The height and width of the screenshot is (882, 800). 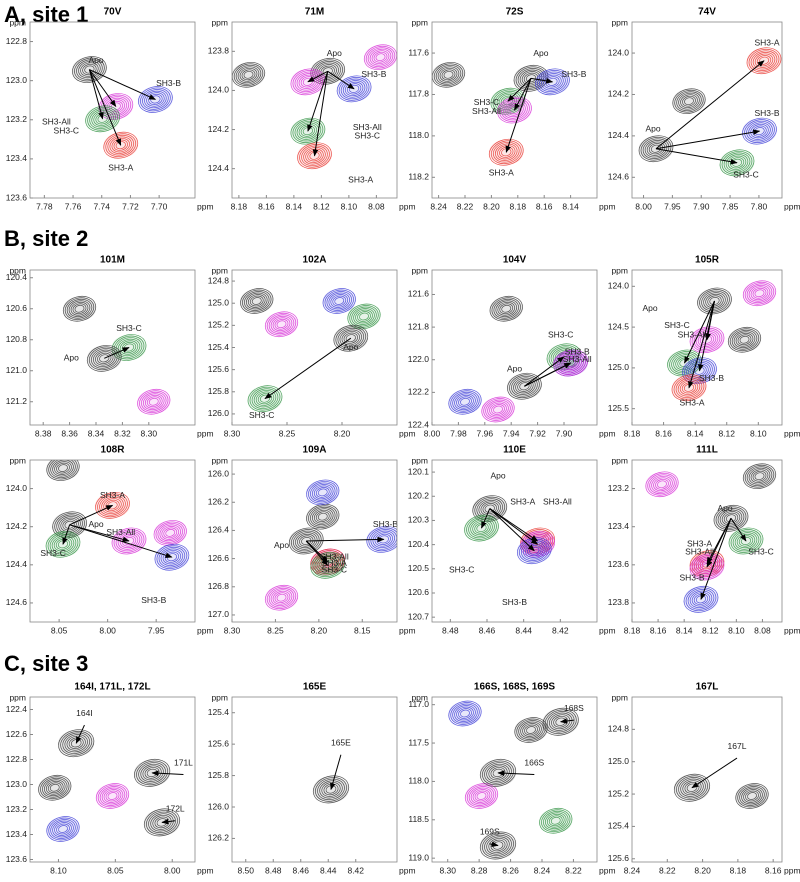 What do you see at coordinates (219, 302) in the screenshot?
I see `y-tick-label: 125.0` at bounding box center [219, 302].